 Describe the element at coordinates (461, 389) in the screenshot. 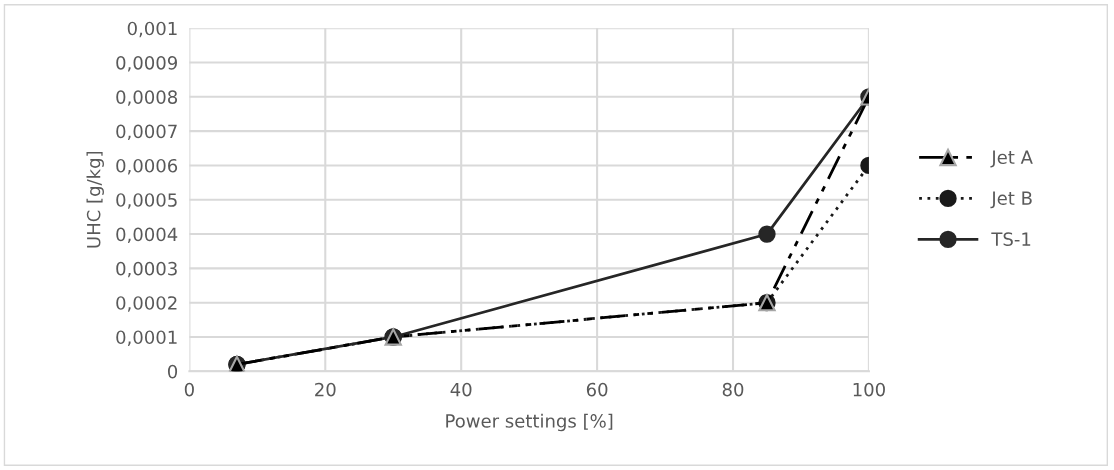

I see `x-tick-label: 40` at that location.